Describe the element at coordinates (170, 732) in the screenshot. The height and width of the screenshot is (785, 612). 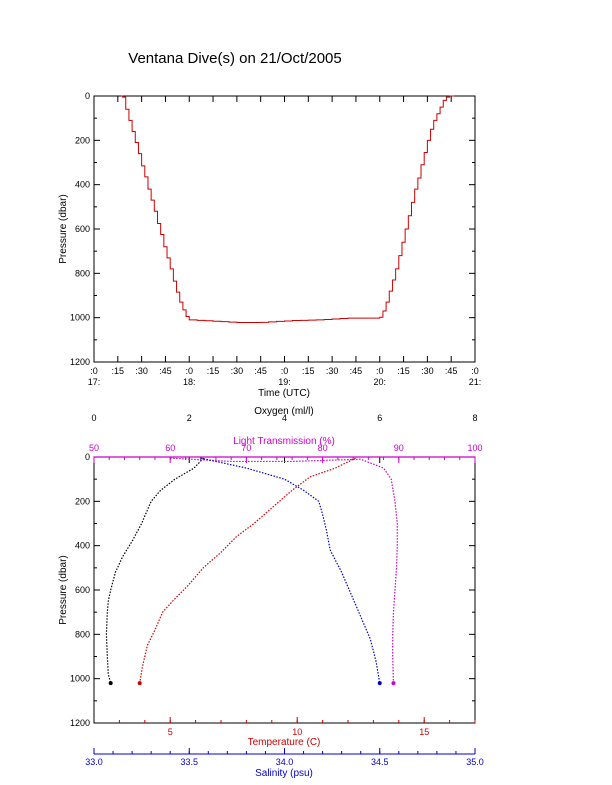
I see `temperature-tick-label: 5` at that location.